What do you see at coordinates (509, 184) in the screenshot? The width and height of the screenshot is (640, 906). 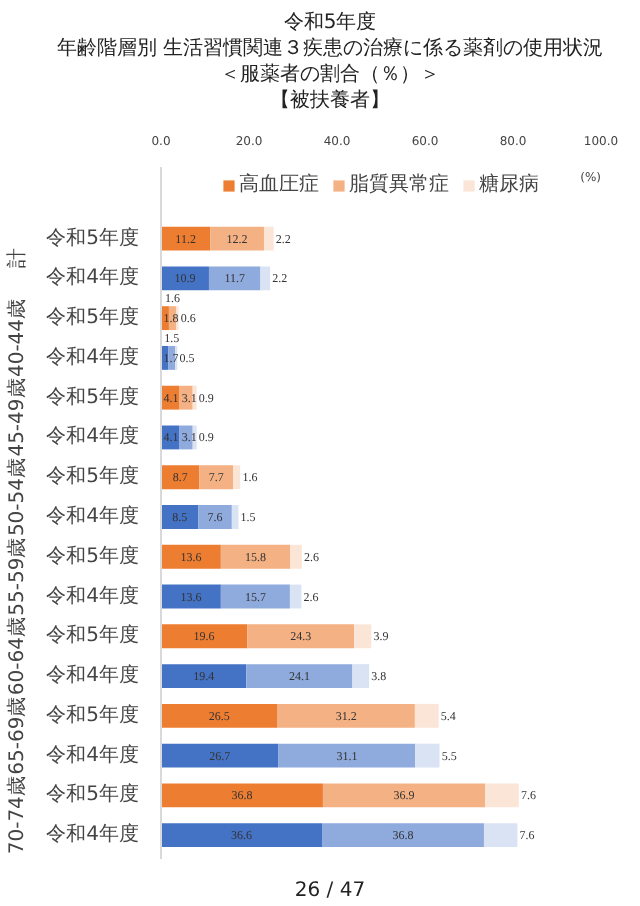 I see `legend-label: 糖尿病` at bounding box center [509, 184].